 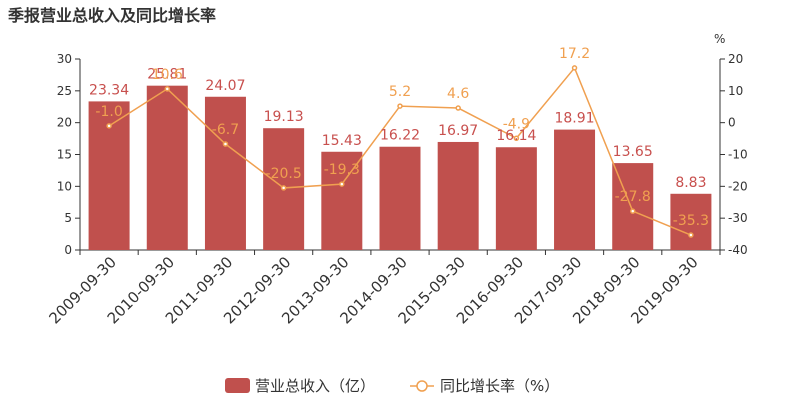 What do you see at coordinates (225, 86) in the screenshot?
I see `bar-value-label: 24.07` at bounding box center [225, 86].